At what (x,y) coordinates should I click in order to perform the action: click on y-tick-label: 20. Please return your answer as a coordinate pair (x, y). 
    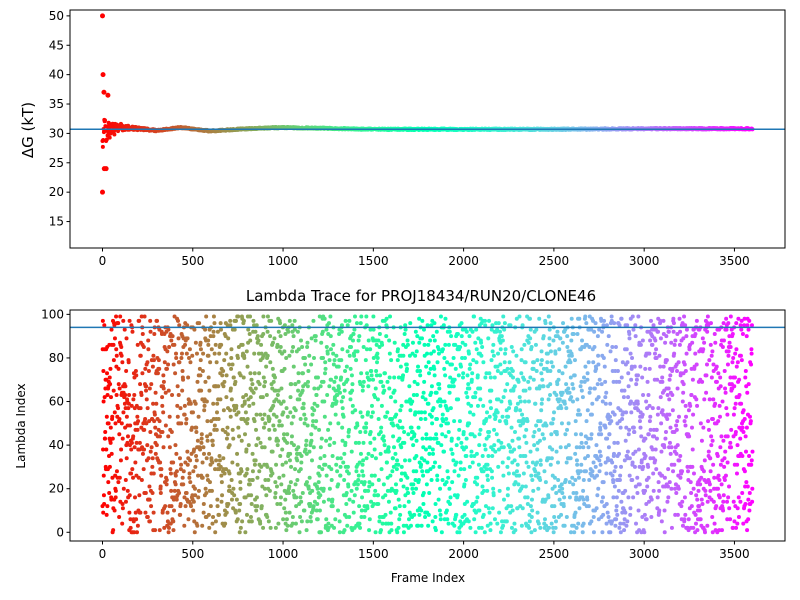
    Looking at the image, I should click on (56, 192).